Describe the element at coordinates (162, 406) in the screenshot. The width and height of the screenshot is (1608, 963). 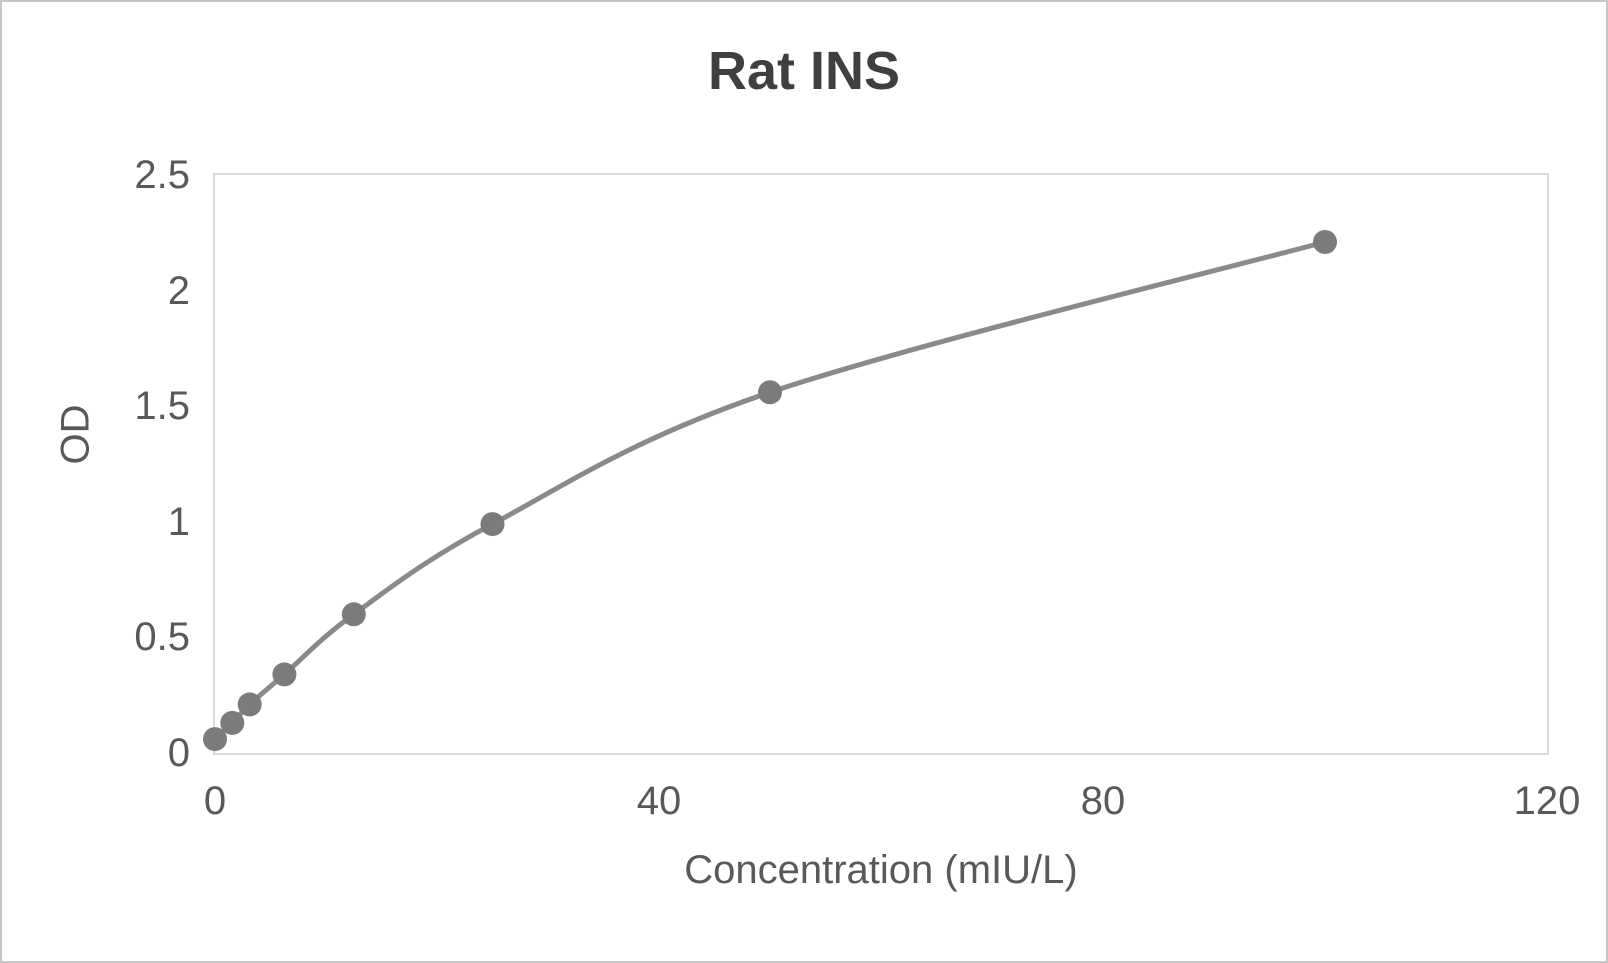
I see `y-axis-tick-label: 1.5` at that location.